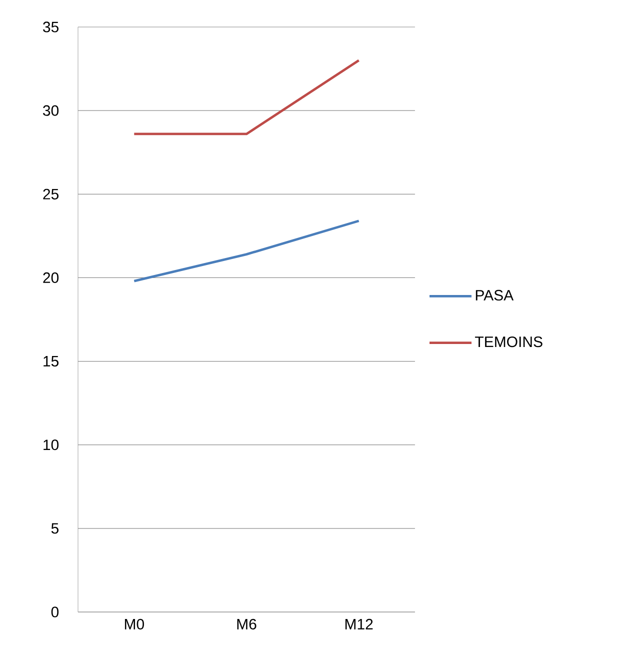 Image resolution: width=620 pixels, height=655 pixels. I want to click on legend-label: PASA, so click(495, 295).